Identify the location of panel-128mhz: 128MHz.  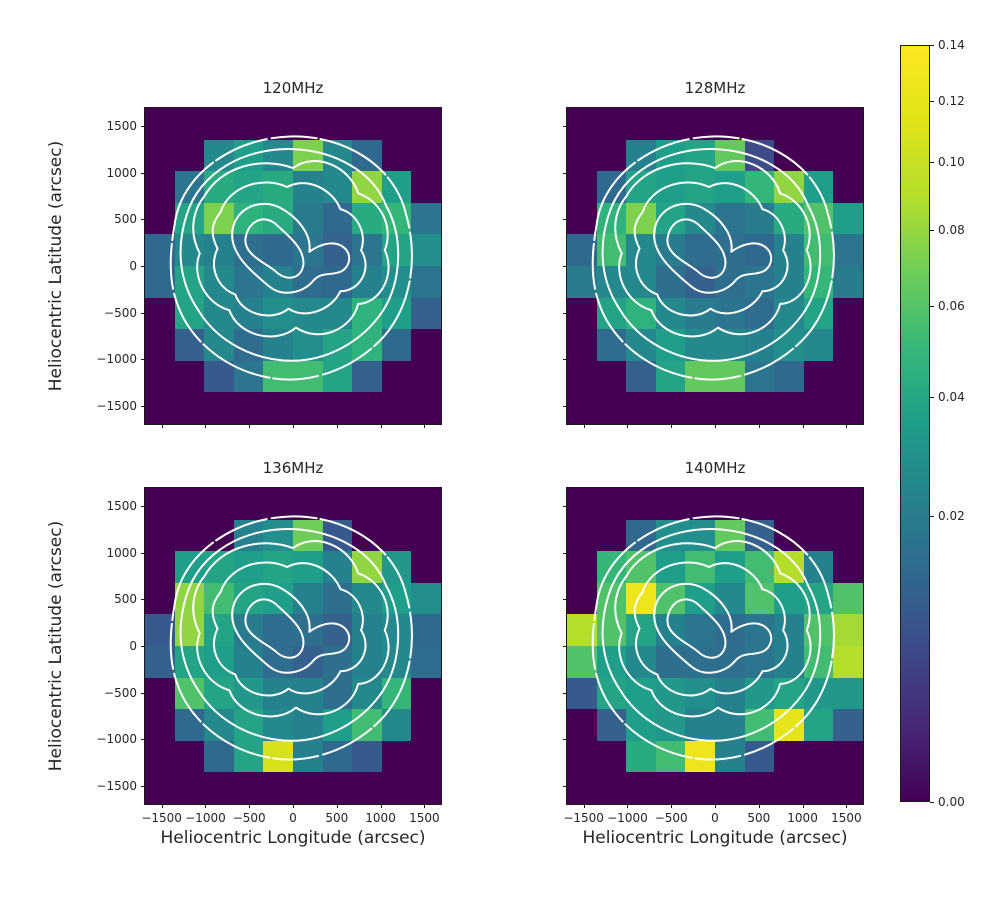
(713, 253).